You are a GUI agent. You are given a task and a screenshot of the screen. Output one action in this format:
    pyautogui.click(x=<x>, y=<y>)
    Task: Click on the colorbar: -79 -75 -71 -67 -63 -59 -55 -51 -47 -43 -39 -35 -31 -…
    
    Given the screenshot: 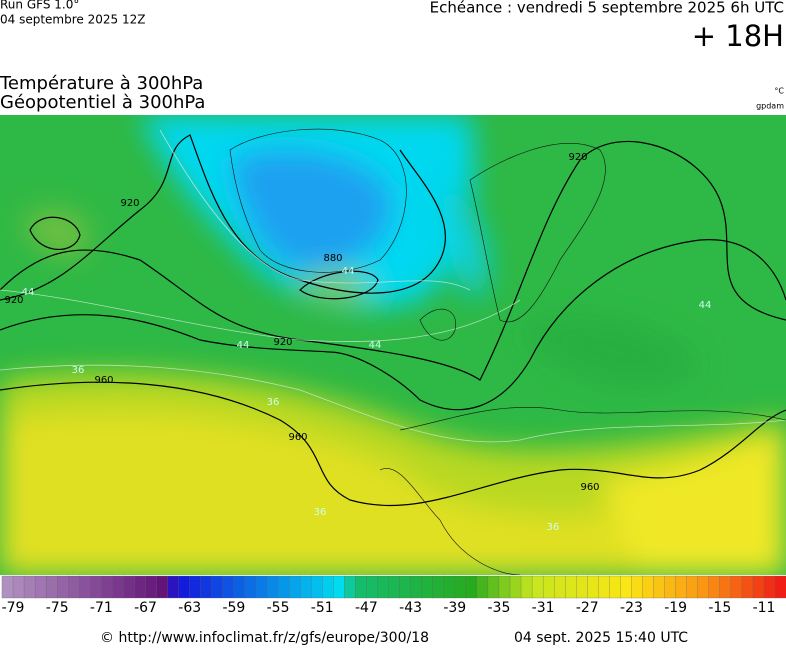 What is the action you would take?
    pyautogui.click(x=393, y=595)
    